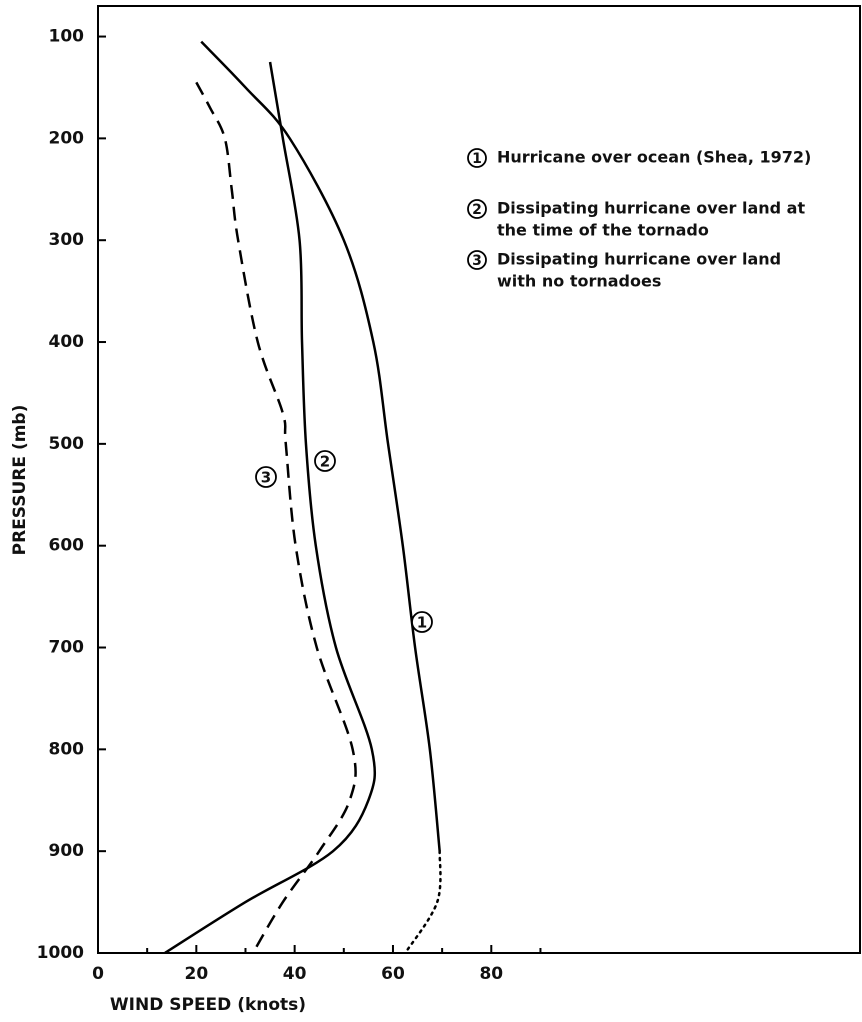 The height and width of the screenshot is (1022, 862). Describe the element at coordinates (654, 157) in the screenshot. I see `legend-text: Hurricane over ocean (Shea, 1972)` at that location.